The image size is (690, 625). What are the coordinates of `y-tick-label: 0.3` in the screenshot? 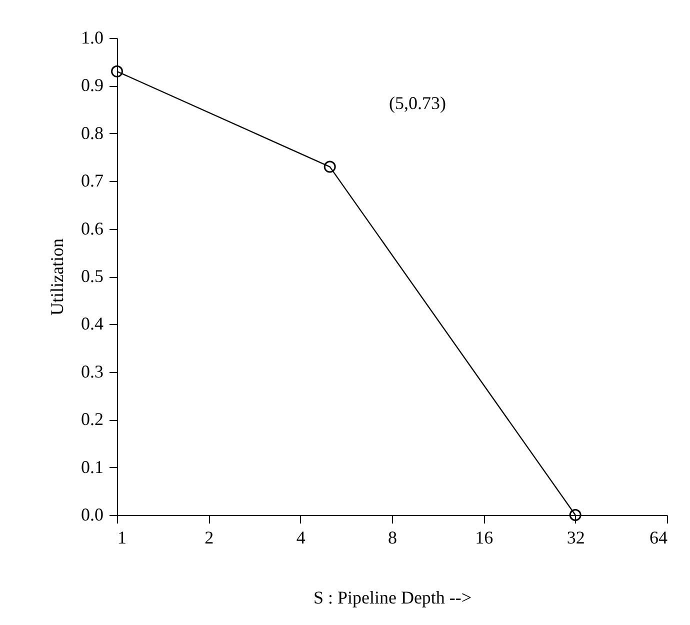 It's located at (92, 371).